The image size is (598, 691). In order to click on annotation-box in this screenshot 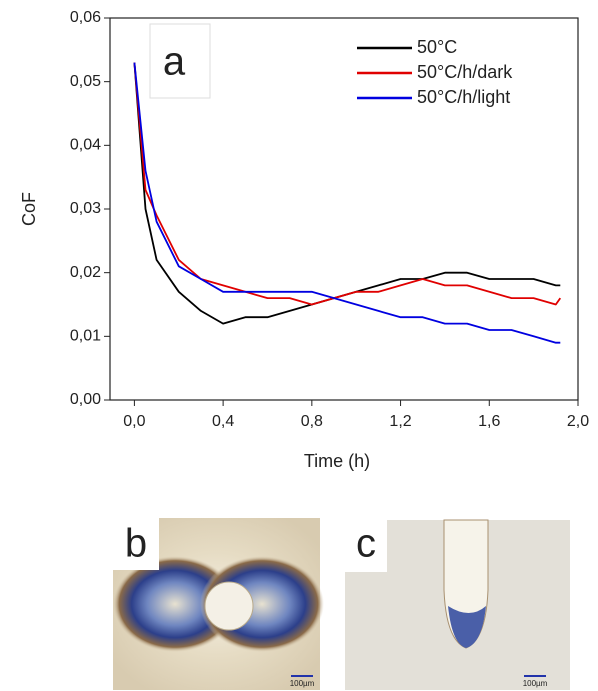, I will do `click(180, 61)`.